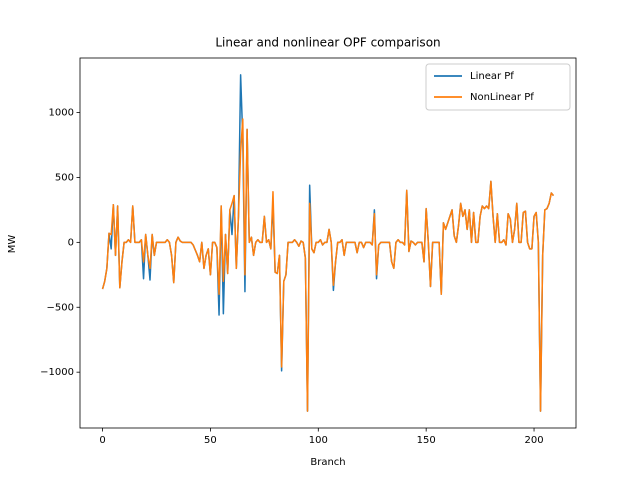  Describe the element at coordinates (492, 76) in the screenshot. I see `legend-label: Linear Pf` at that location.